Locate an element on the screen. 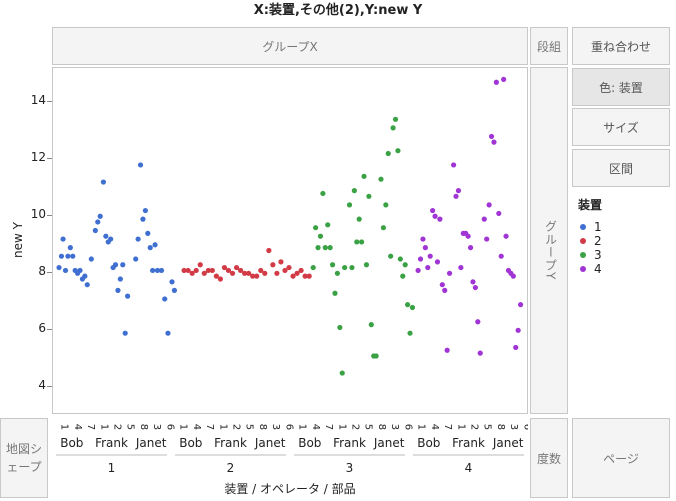  legend-item-2: 2 is located at coordinates (591, 241).